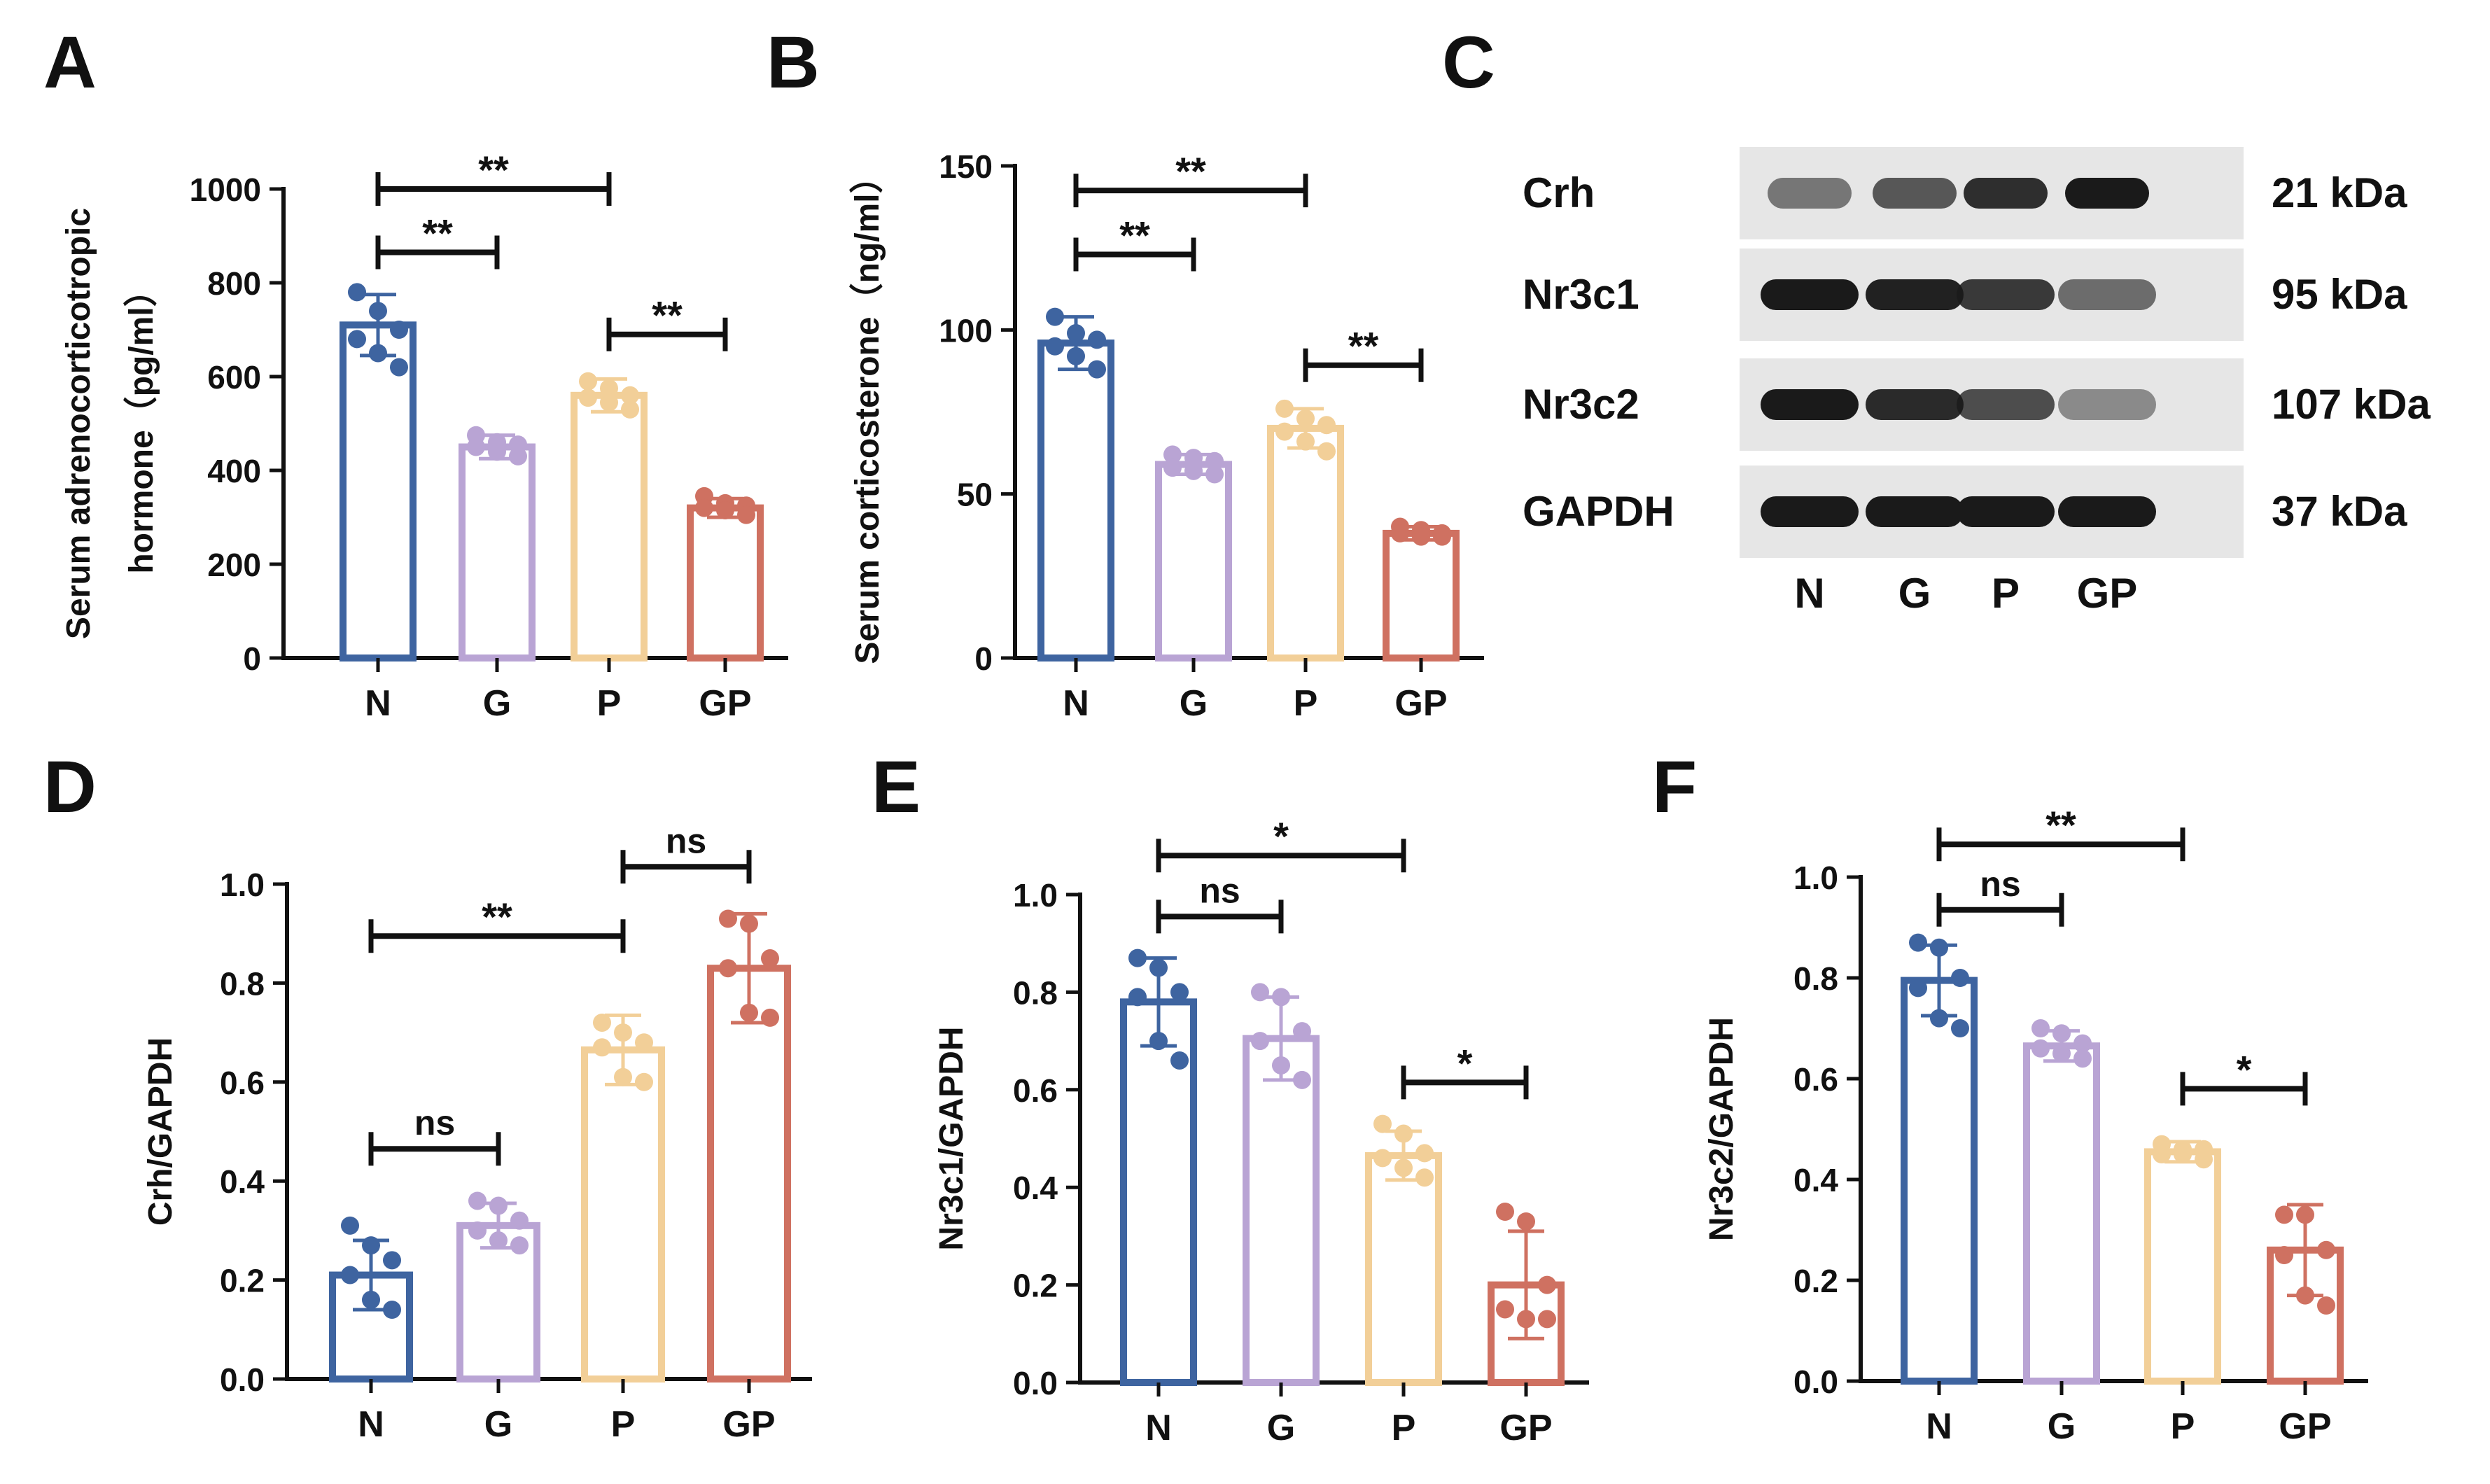 The image size is (2490, 1484). I want to click on bar-n, so click(379, 491).